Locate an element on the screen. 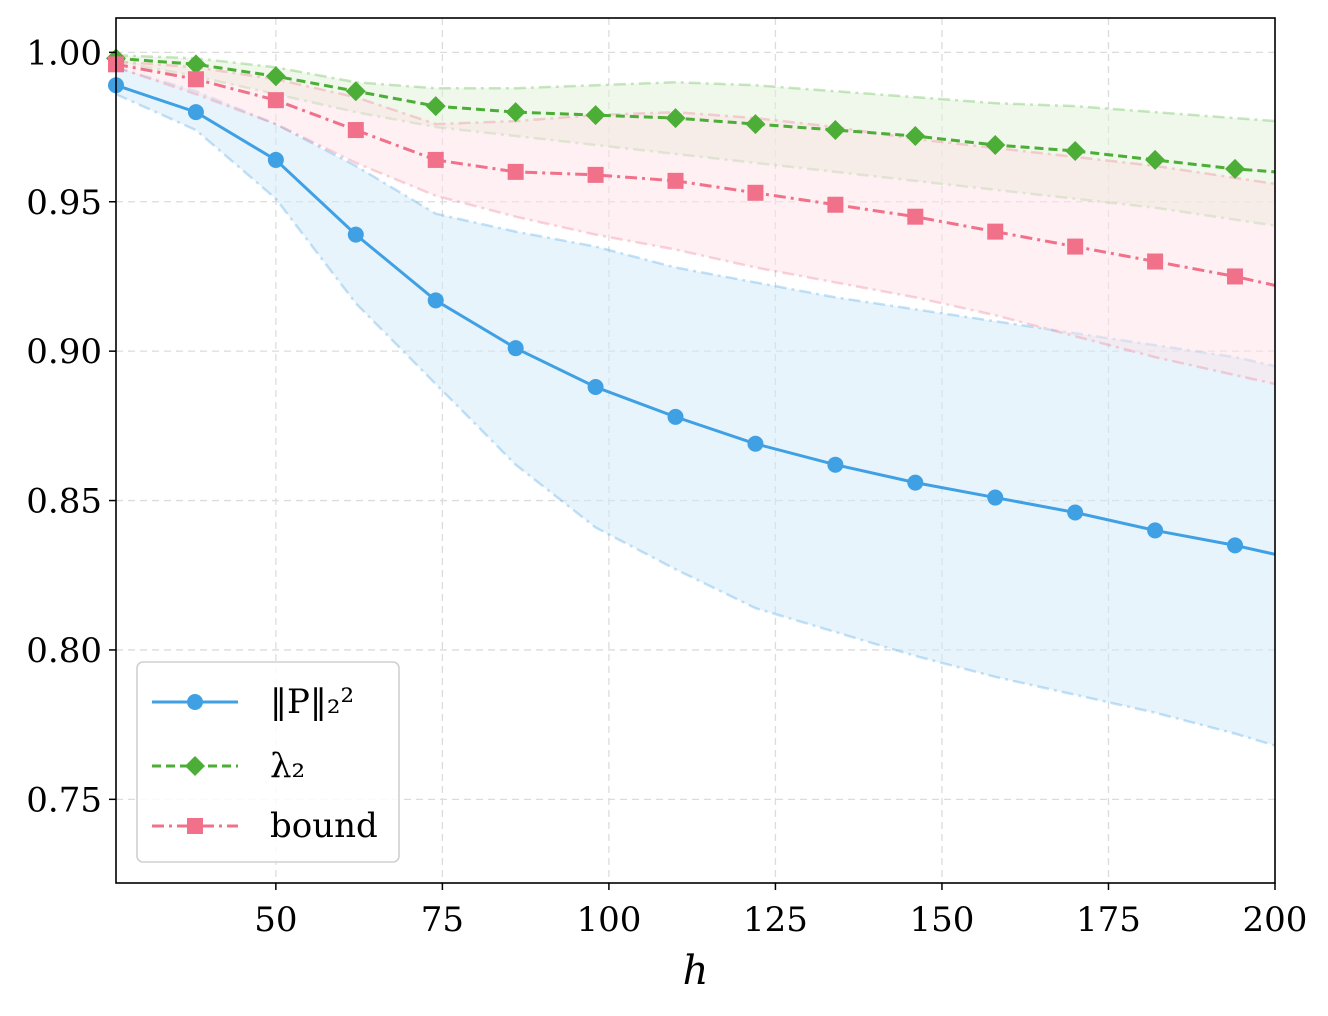 The width and height of the screenshot is (1328, 1016). legend: ‖P‖₂² λ₂ bound is located at coordinates (268, 762).